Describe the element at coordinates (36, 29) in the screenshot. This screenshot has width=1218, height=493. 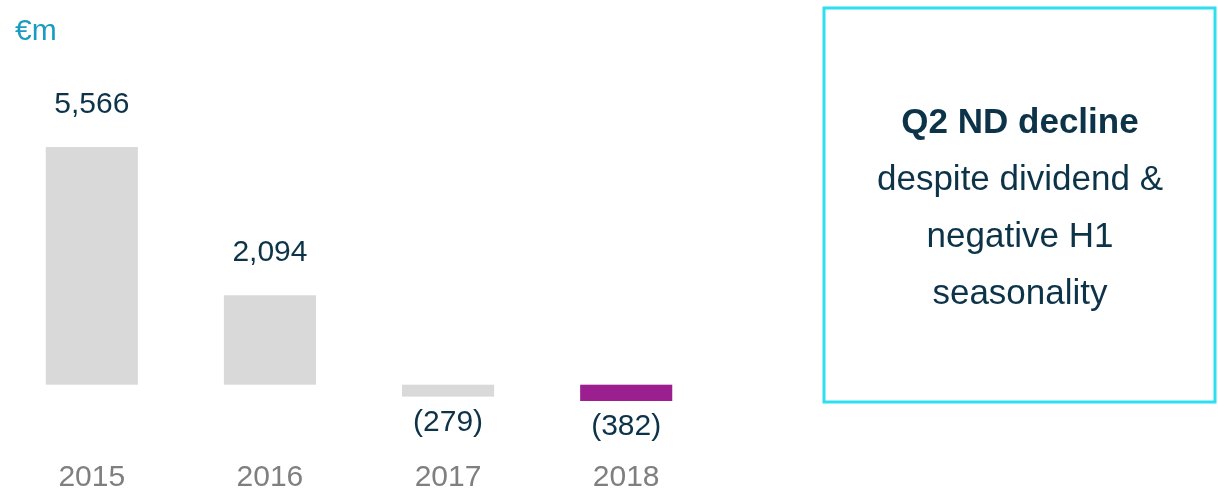
I see `y-axis-title: €m` at that location.